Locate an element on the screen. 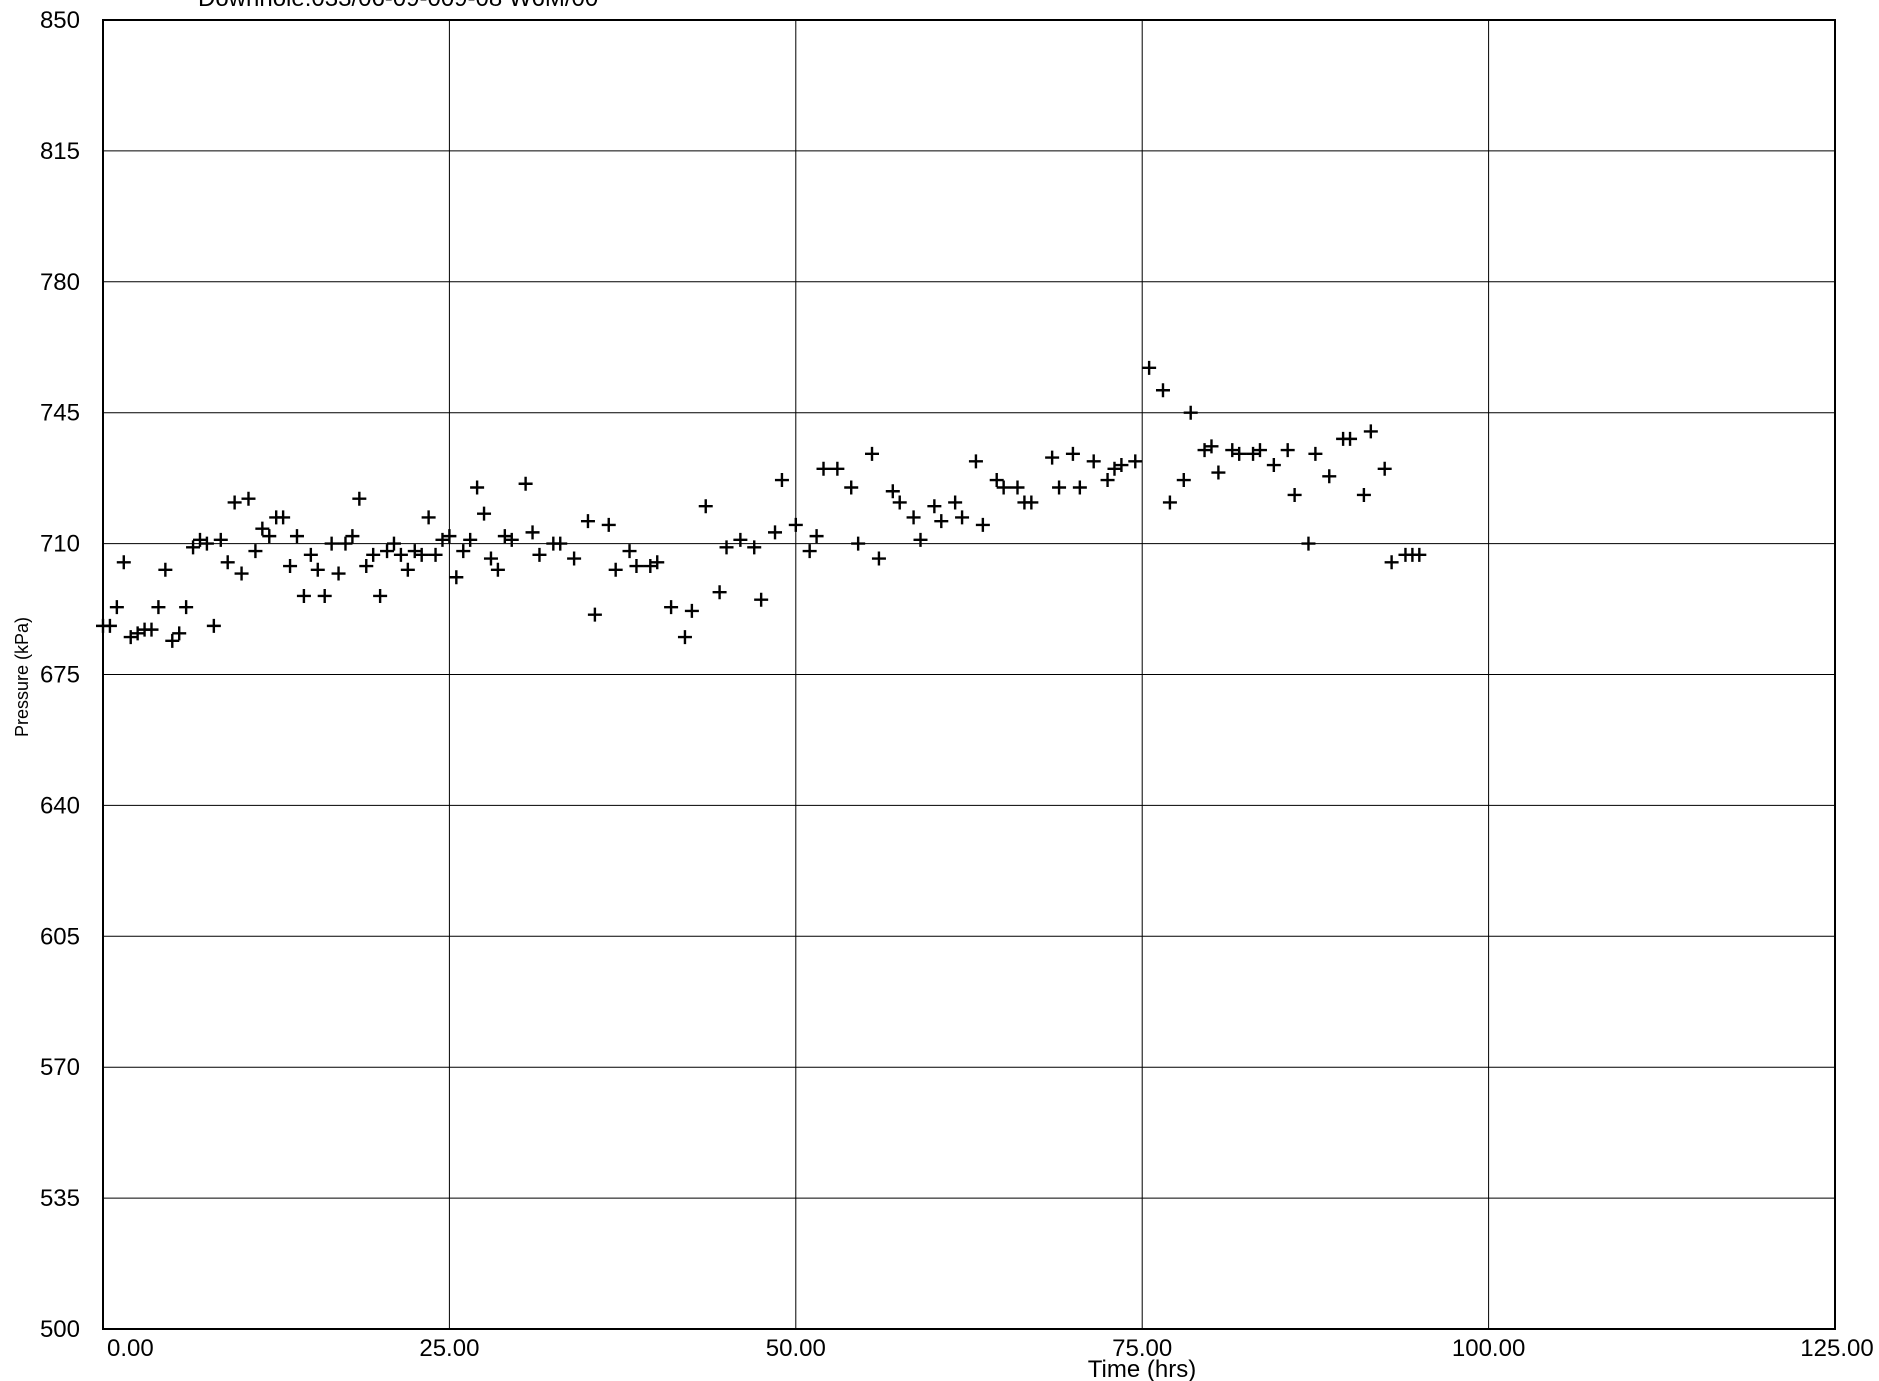  chart-title: Downhole:033/06-09-009-08 W6M/00 is located at coordinates (398, 6).